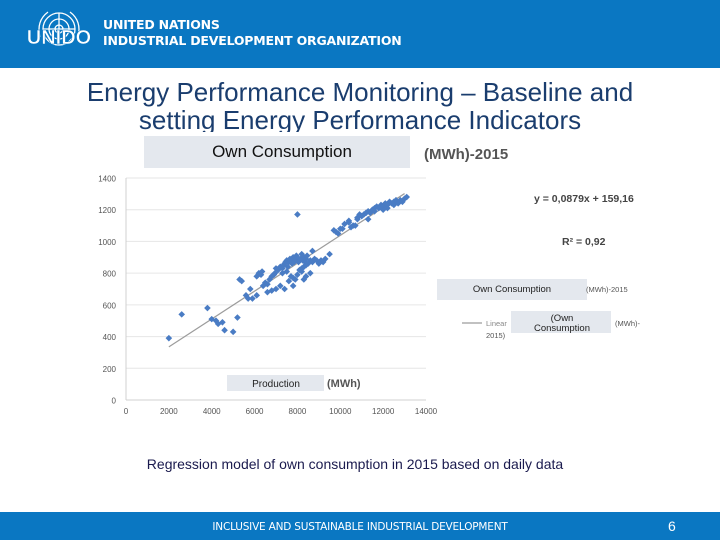  What do you see at coordinates (561, 322) in the screenshot?
I see `legend-trend-box` at bounding box center [561, 322].